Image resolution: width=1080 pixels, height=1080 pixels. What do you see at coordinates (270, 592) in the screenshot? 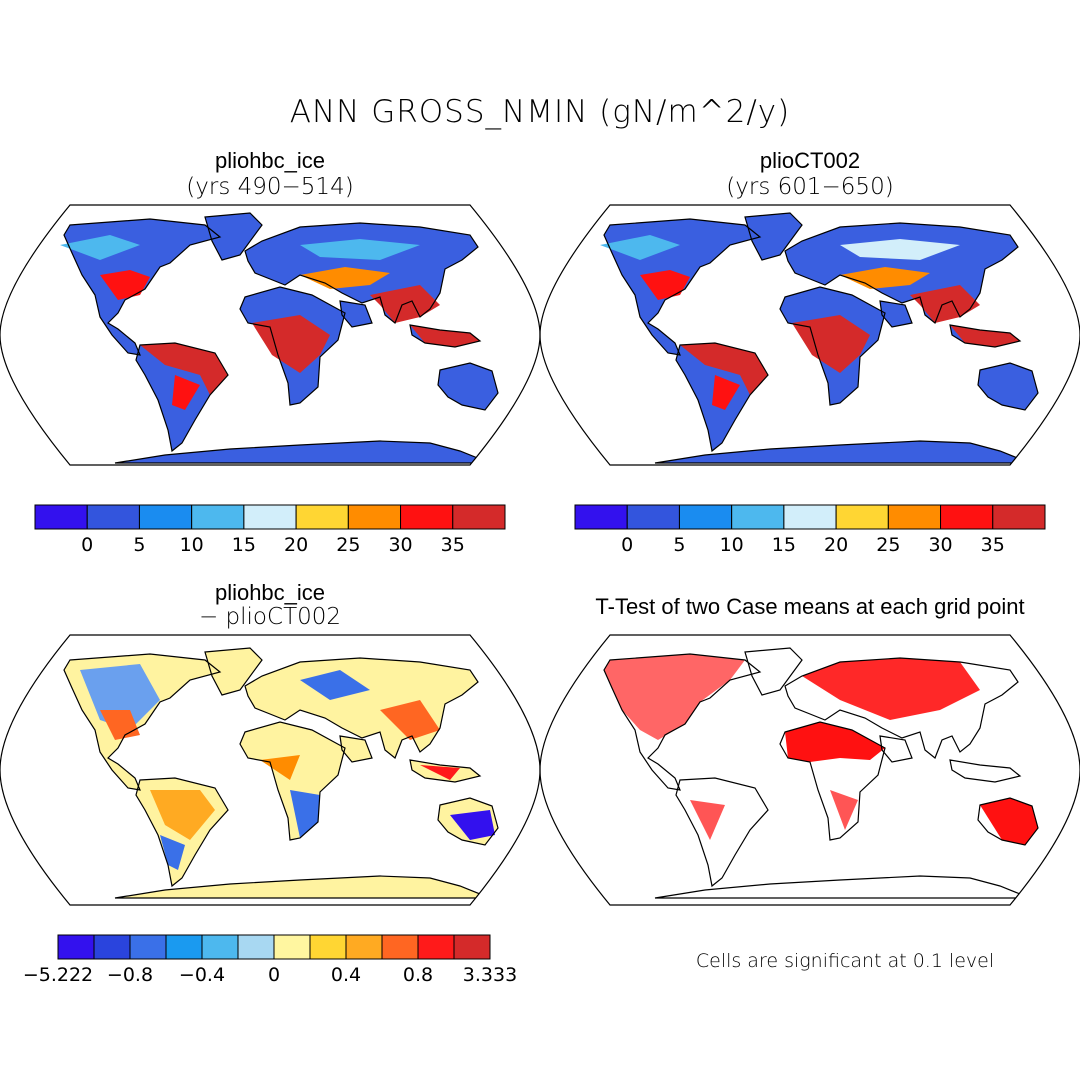
I see `panel3-title: pliohbc_ice` at bounding box center [270, 592].